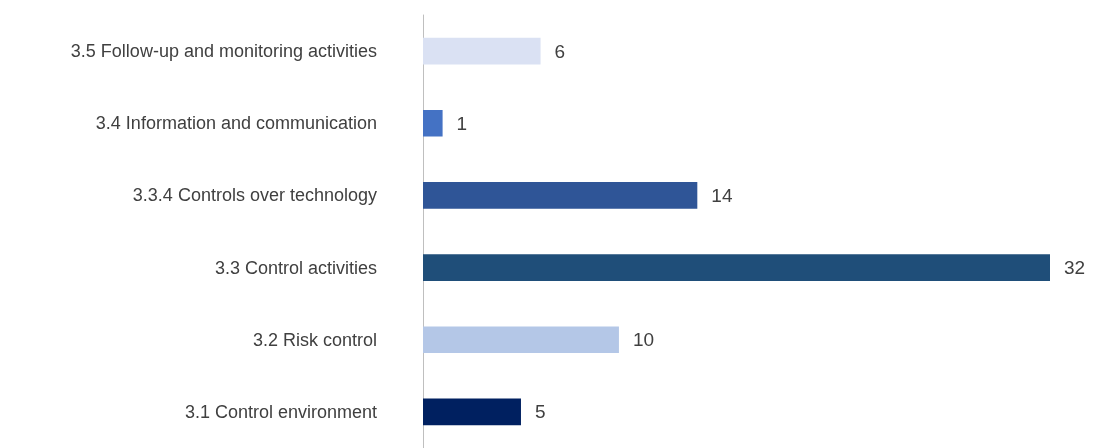  What do you see at coordinates (643, 340) in the screenshot?
I see `data-label: 10` at bounding box center [643, 340].